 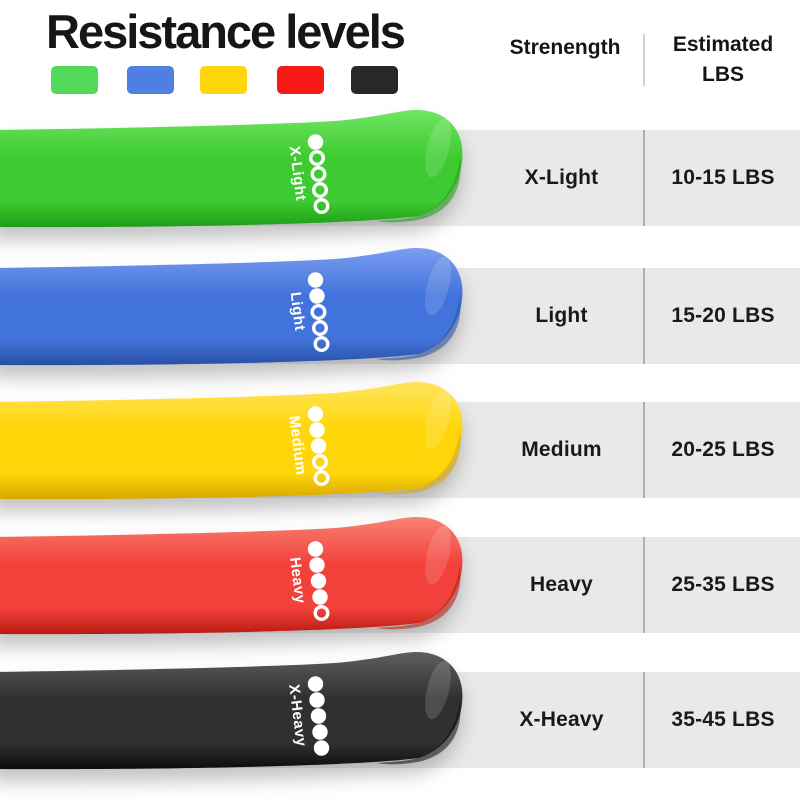 I want to click on band-row-medium: Medium 20-25 LBS Medium, so click(x=400, y=440).